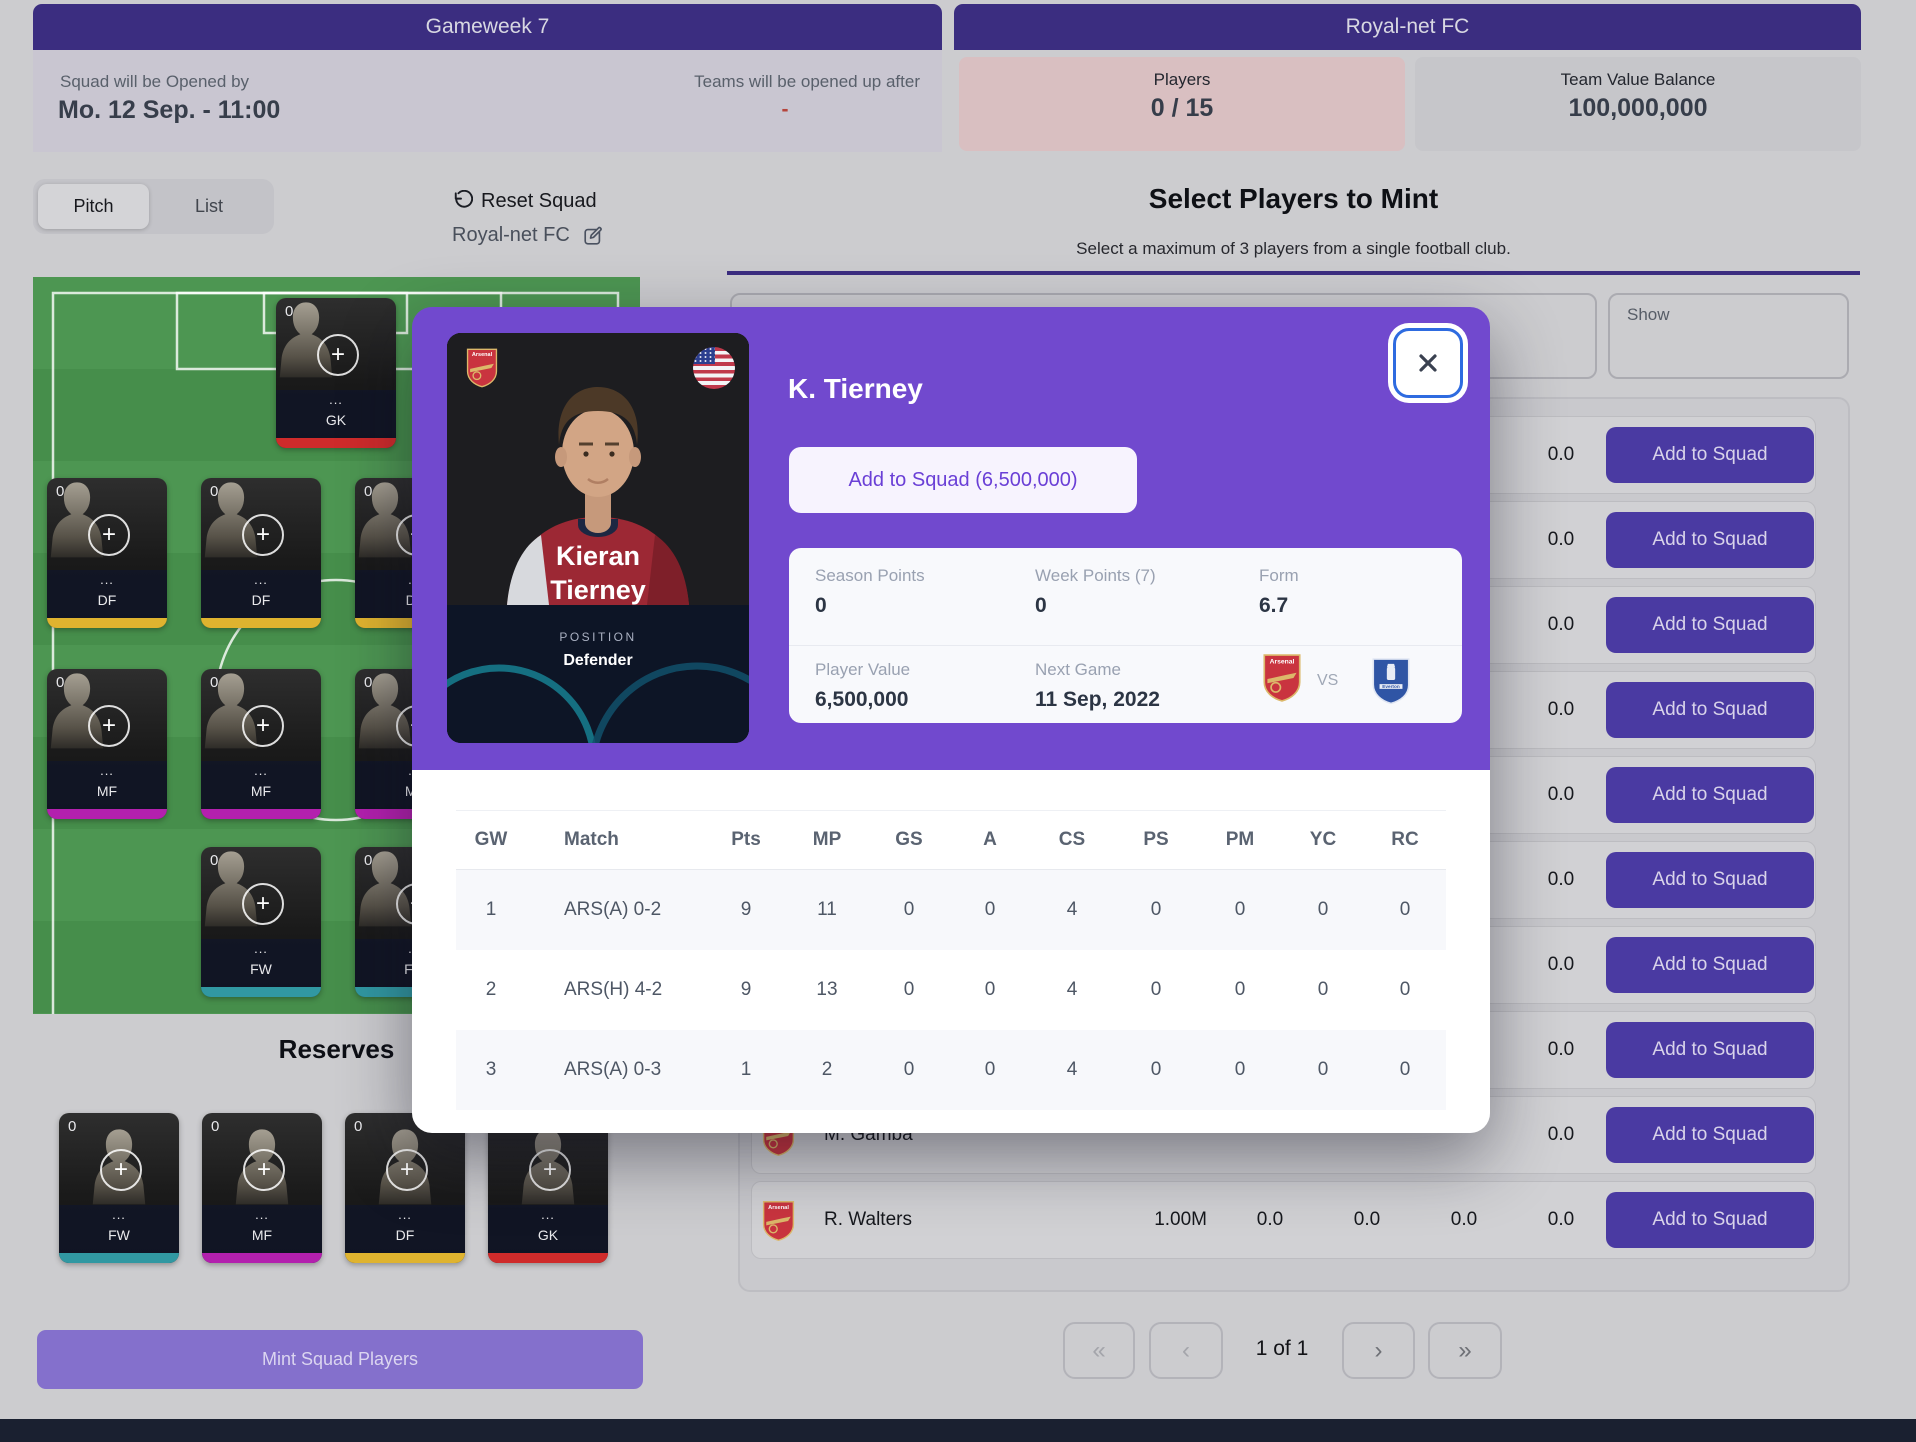 This screenshot has width=1916, height=1442. Describe the element at coordinates (405, 1188) in the screenshot. I see `reserve-slot-df: 0 + ... DF` at that location.